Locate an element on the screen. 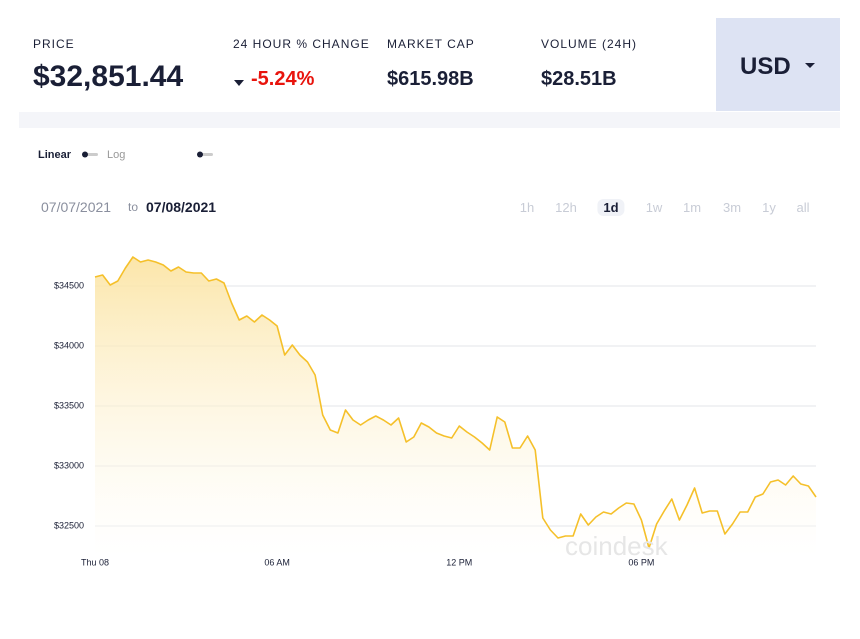  scale-linear: Linear is located at coordinates (55, 155).